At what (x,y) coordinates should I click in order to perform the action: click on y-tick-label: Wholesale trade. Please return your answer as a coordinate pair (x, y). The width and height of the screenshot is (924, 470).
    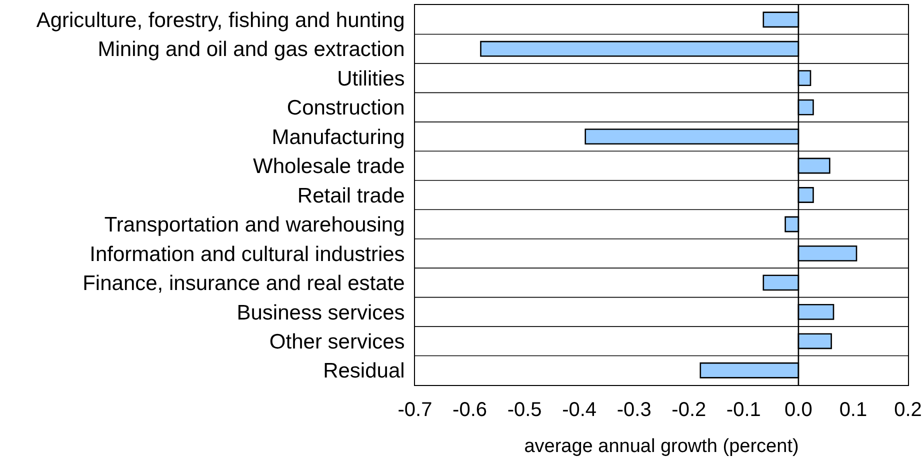
    Looking at the image, I should click on (329, 166).